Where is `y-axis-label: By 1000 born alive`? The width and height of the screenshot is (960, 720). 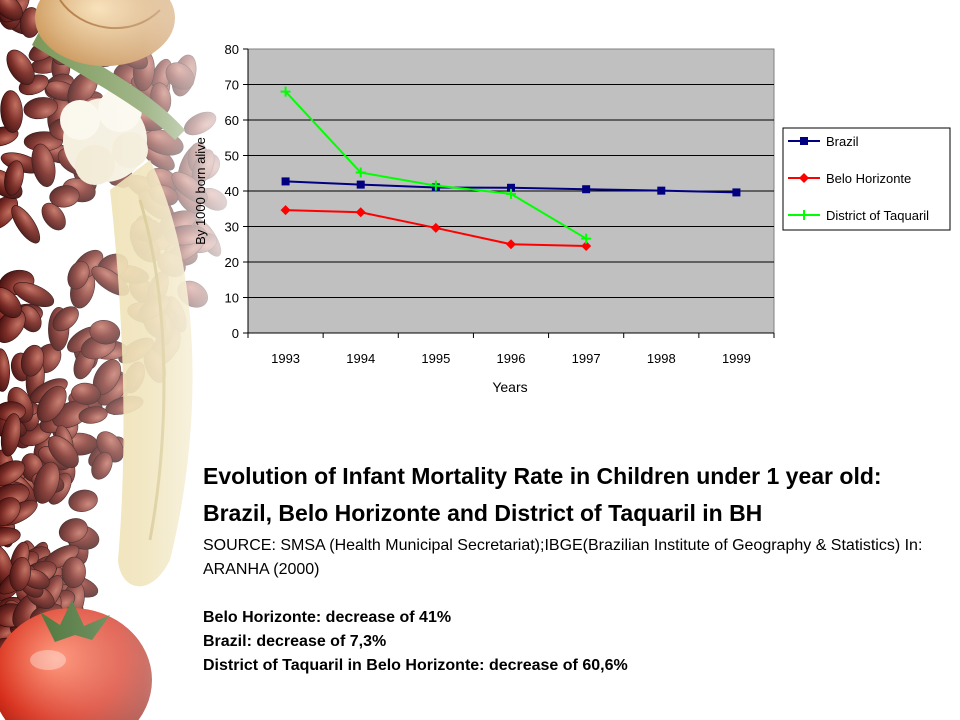 y-axis-label: By 1000 born alive is located at coordinates (200, 191).